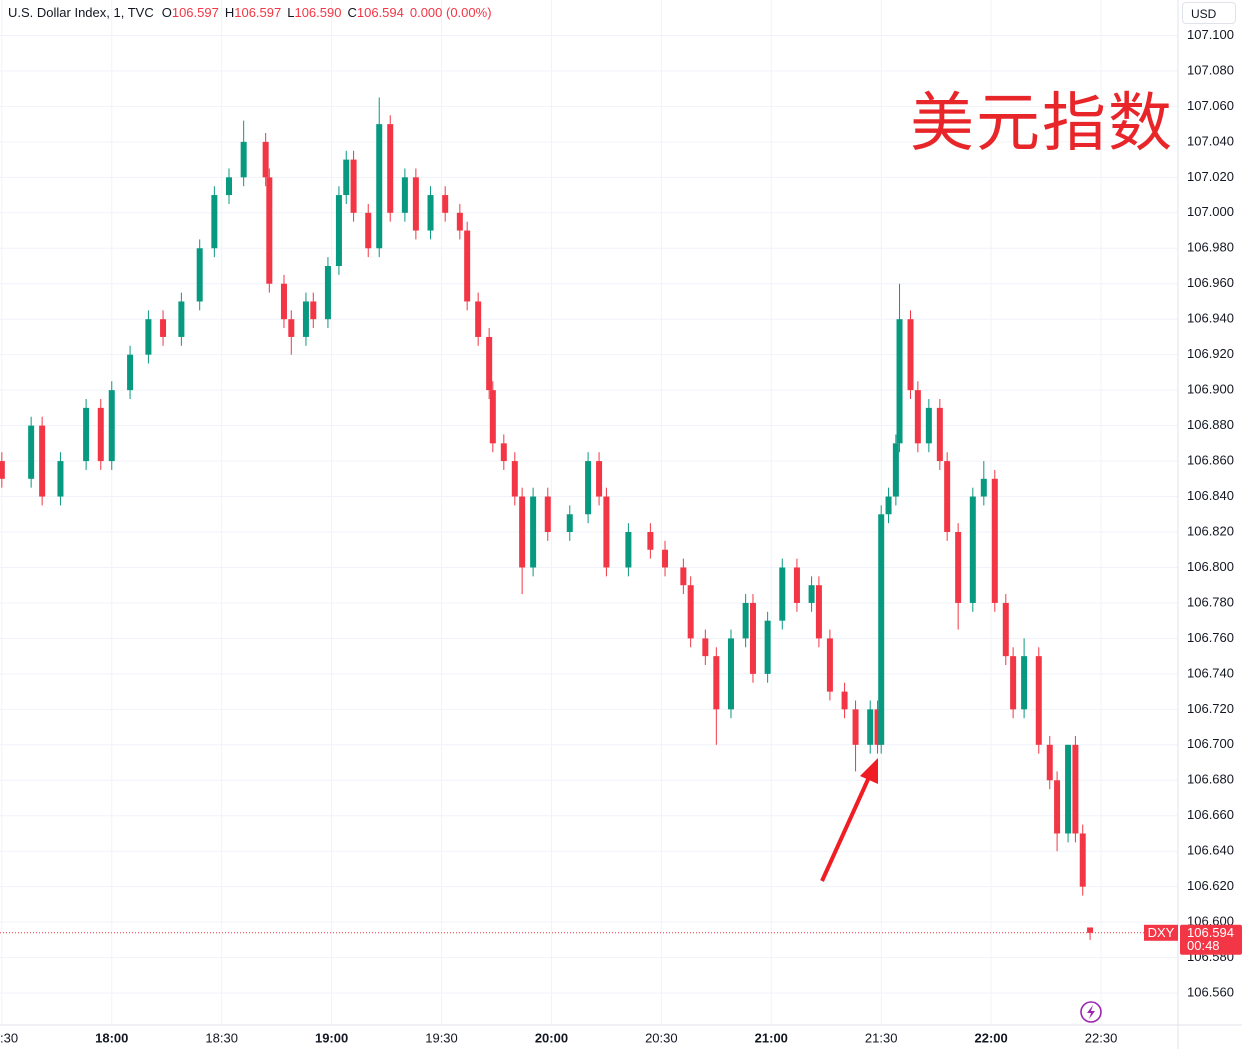  I want to click on ohlc-label: H, so click(229, 12).